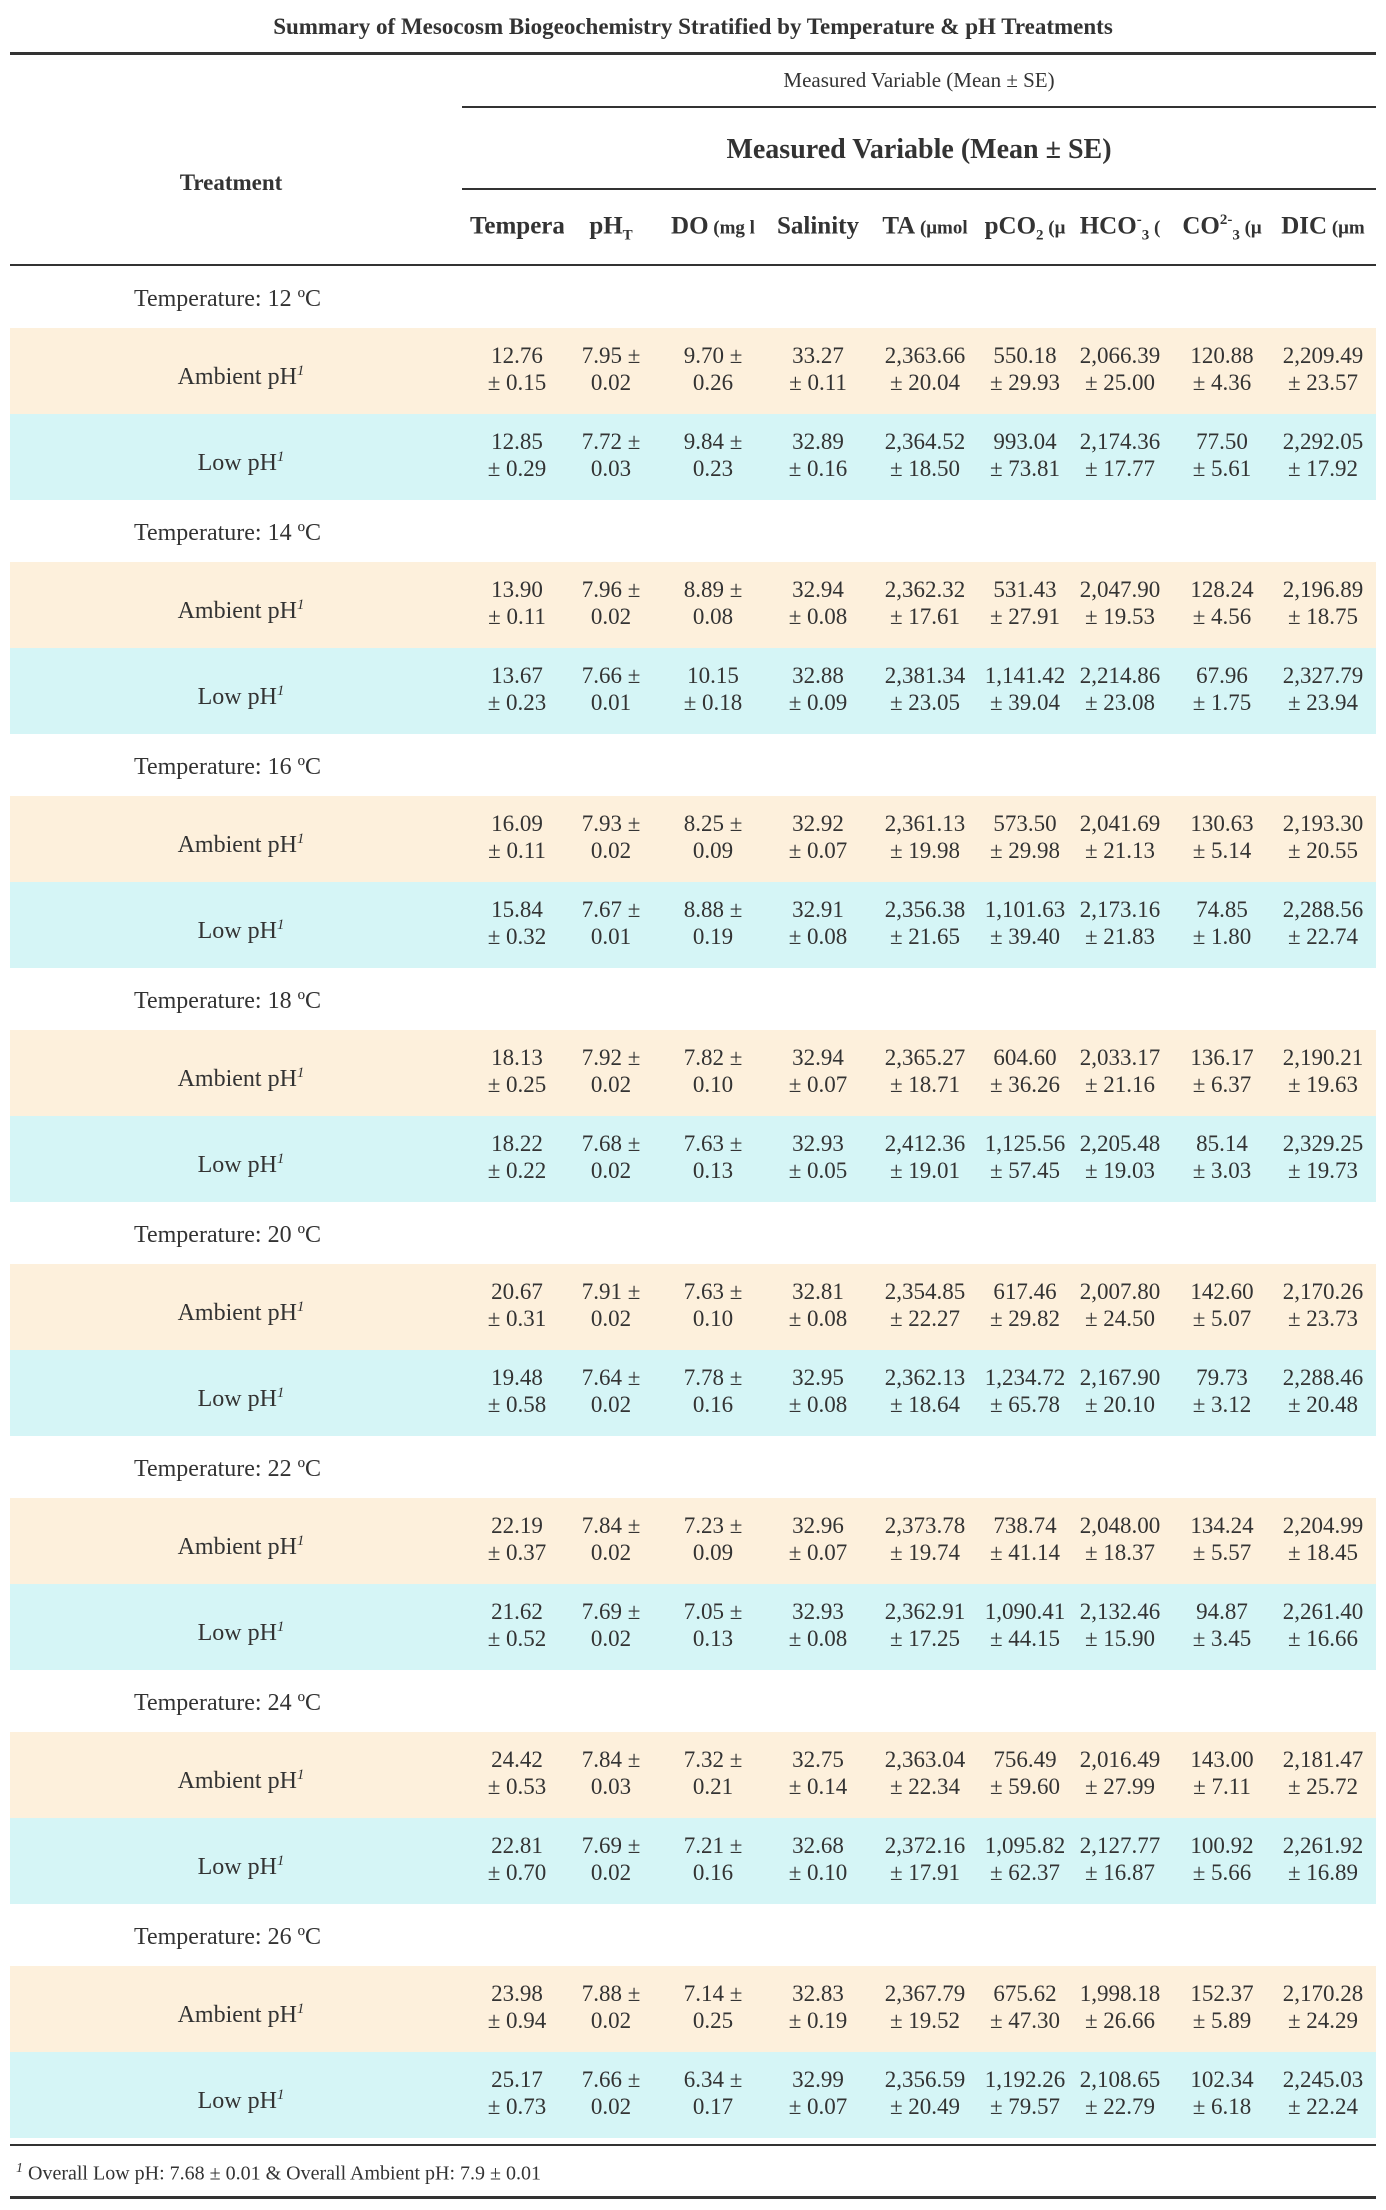 This screenshot has width=1386, height=2210. Describe the element at coordinates (611, 468) in the screenshot. I see `cell-error: 0.03` at that location.